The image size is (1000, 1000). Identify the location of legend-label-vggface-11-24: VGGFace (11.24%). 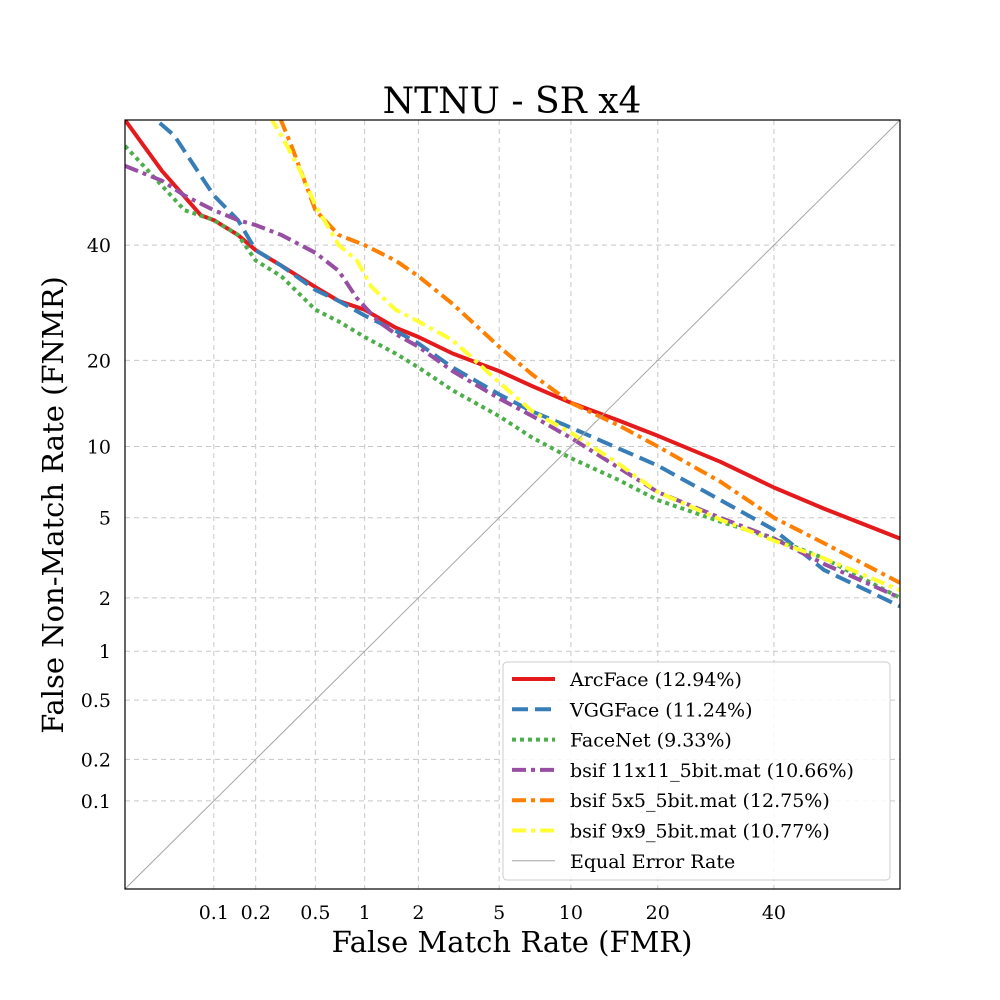
(661, 710).